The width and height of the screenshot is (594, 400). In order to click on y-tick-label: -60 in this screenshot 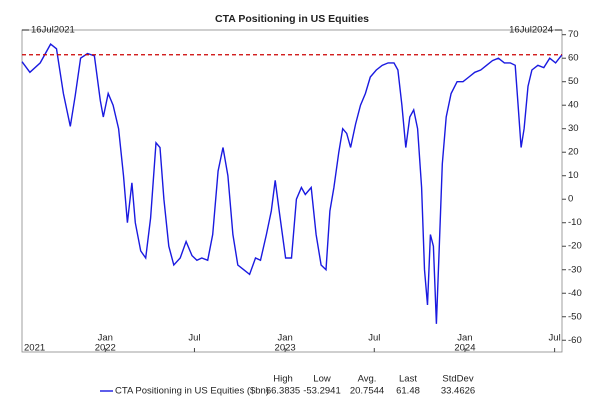, I will do `click(575, 340)`.